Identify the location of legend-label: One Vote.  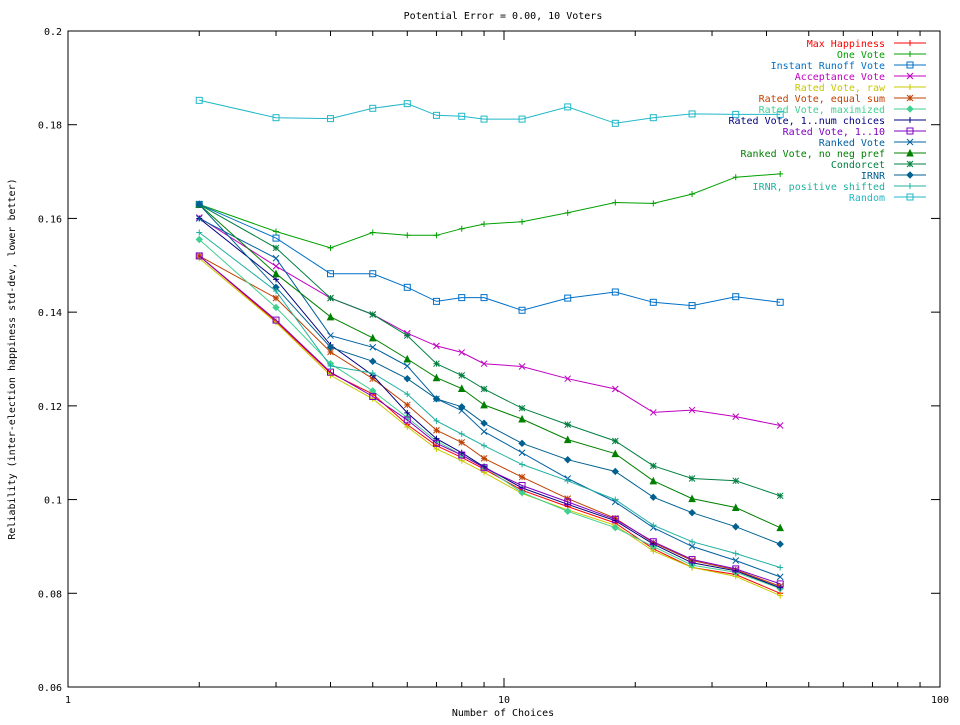
(861, 55).